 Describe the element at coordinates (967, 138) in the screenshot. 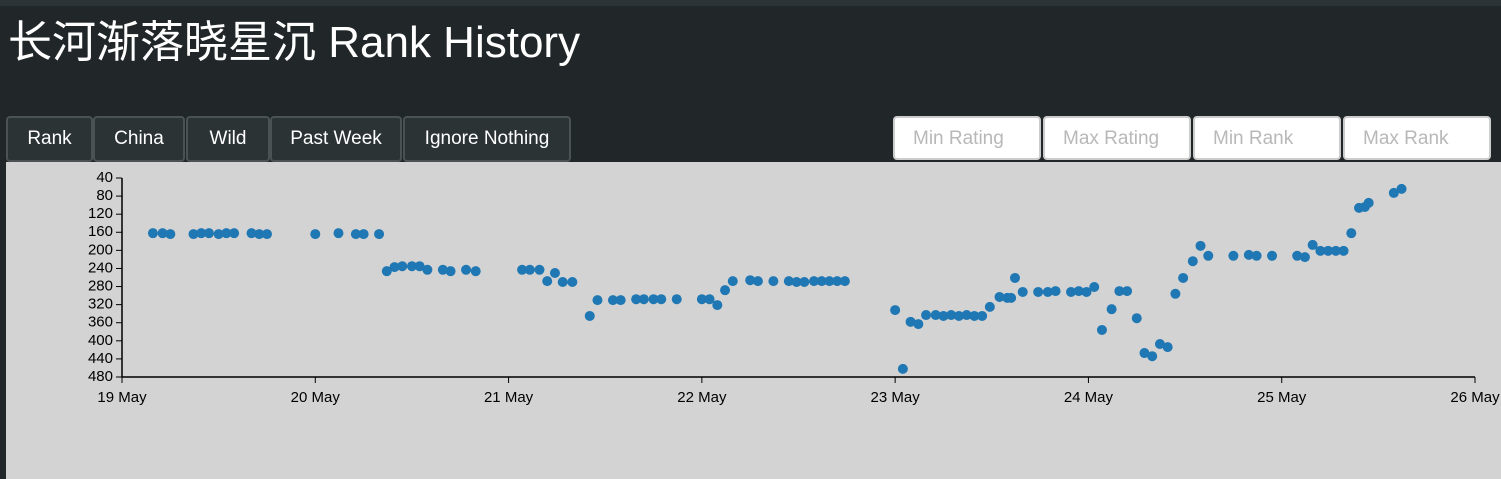

I see `min-rating-input: Min Rating` at that location.